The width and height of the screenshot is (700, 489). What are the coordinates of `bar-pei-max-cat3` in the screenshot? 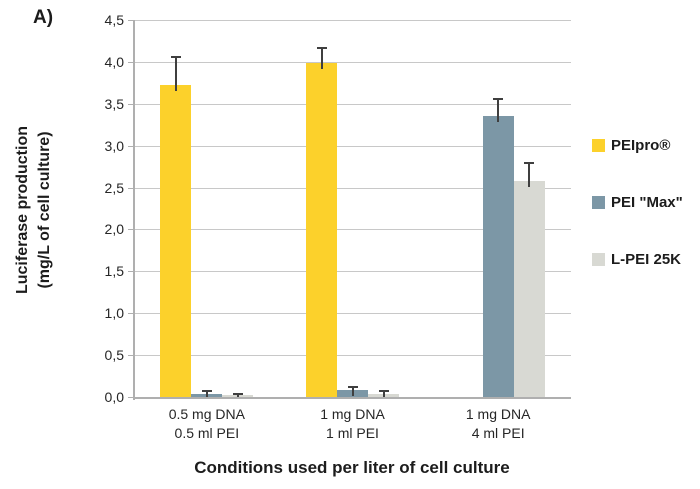 It's located at (498, 256).